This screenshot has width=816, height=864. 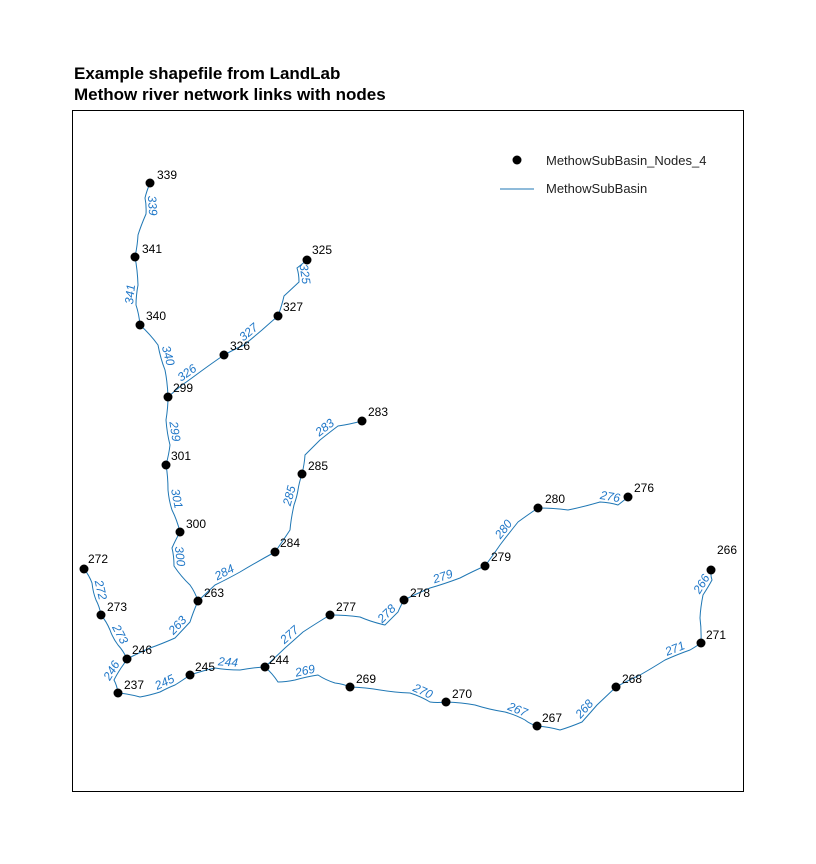 I want to click on link-label-279: 279, so click(x=442, y=576).